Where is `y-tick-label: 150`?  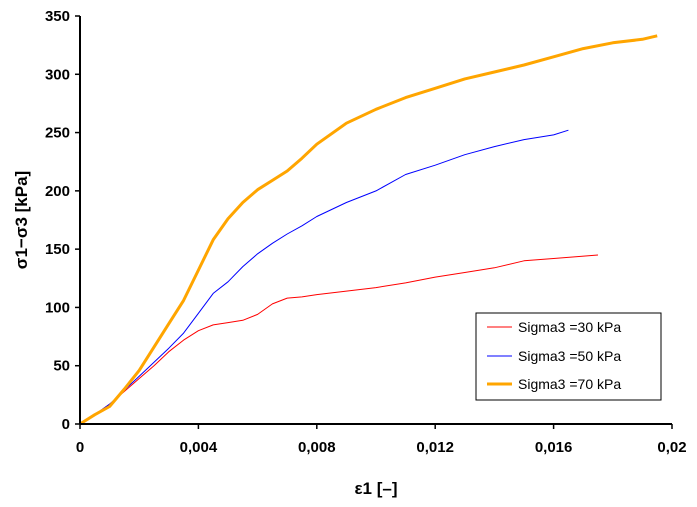
y-tick-label: 150 is located at coordinates (57, 249).